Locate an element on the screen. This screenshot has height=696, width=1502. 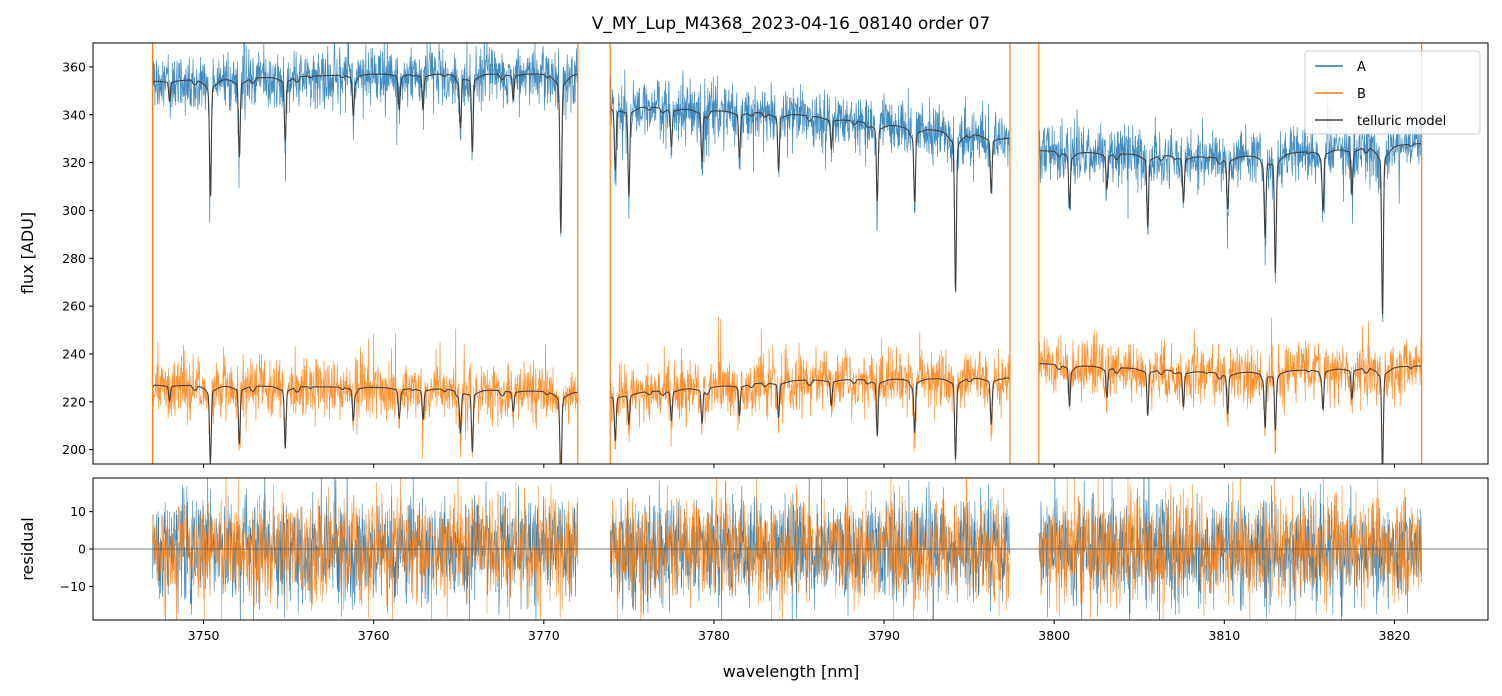
chart-title: V_MY_Lup_M4368_2023-04-16_08140 order 07 is located at coordinates (791, 24).